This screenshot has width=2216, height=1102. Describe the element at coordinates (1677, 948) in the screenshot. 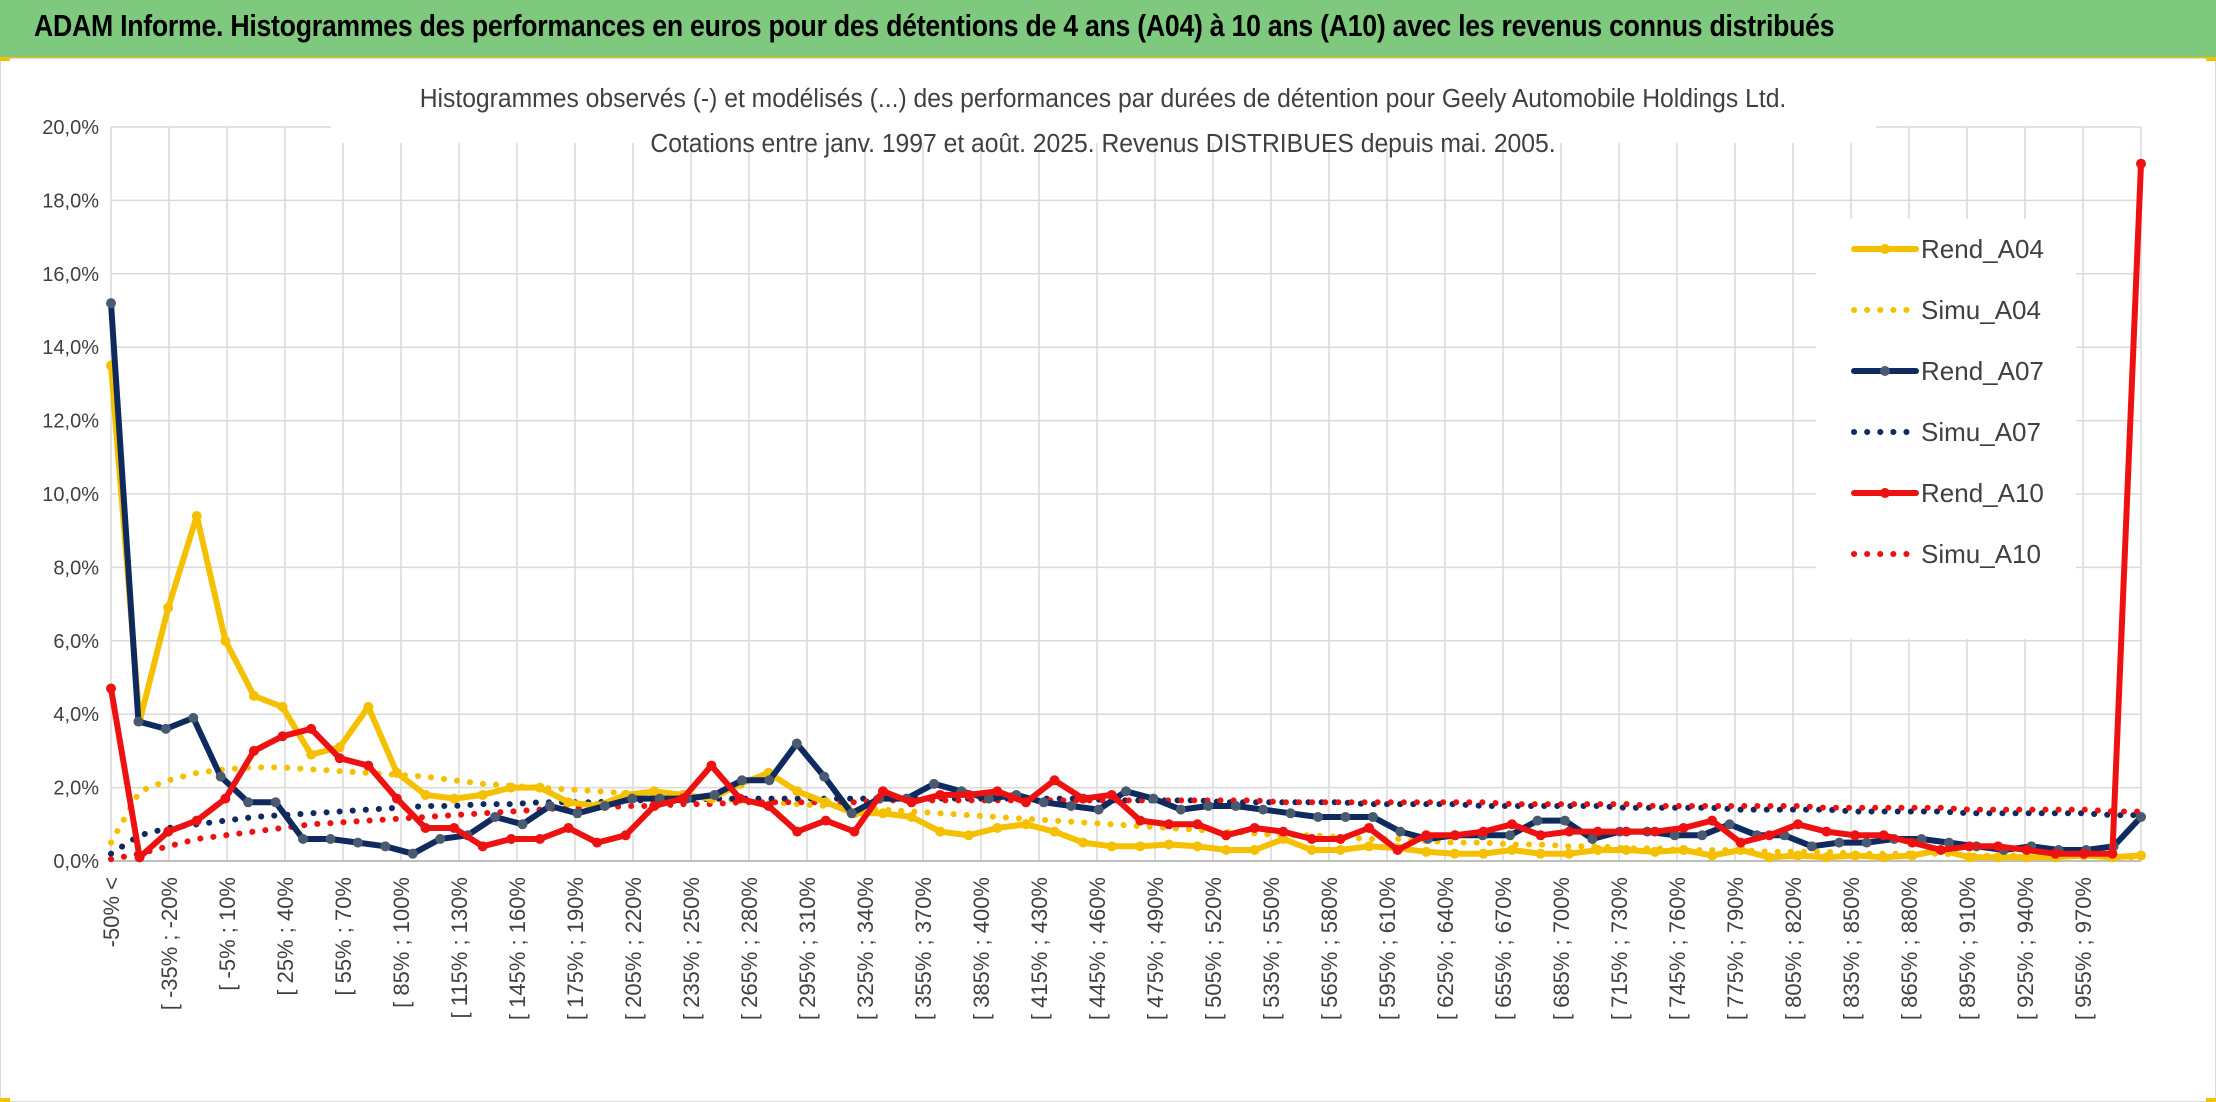

I see `x-tick-label: [ 745% ; 760%` at that location.